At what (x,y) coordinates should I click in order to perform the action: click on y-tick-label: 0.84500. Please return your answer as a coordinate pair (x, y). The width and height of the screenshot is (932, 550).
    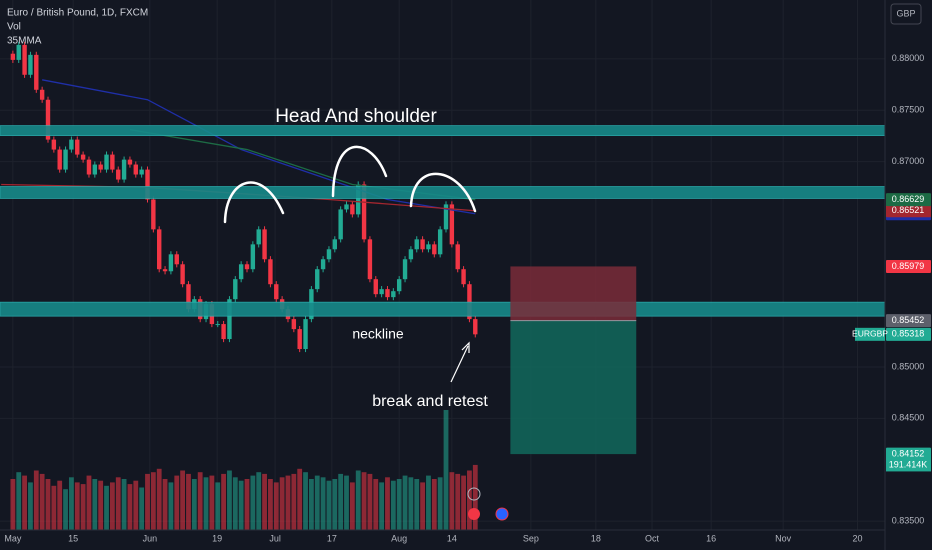
    Looking at the image, I should click on (908, 418).